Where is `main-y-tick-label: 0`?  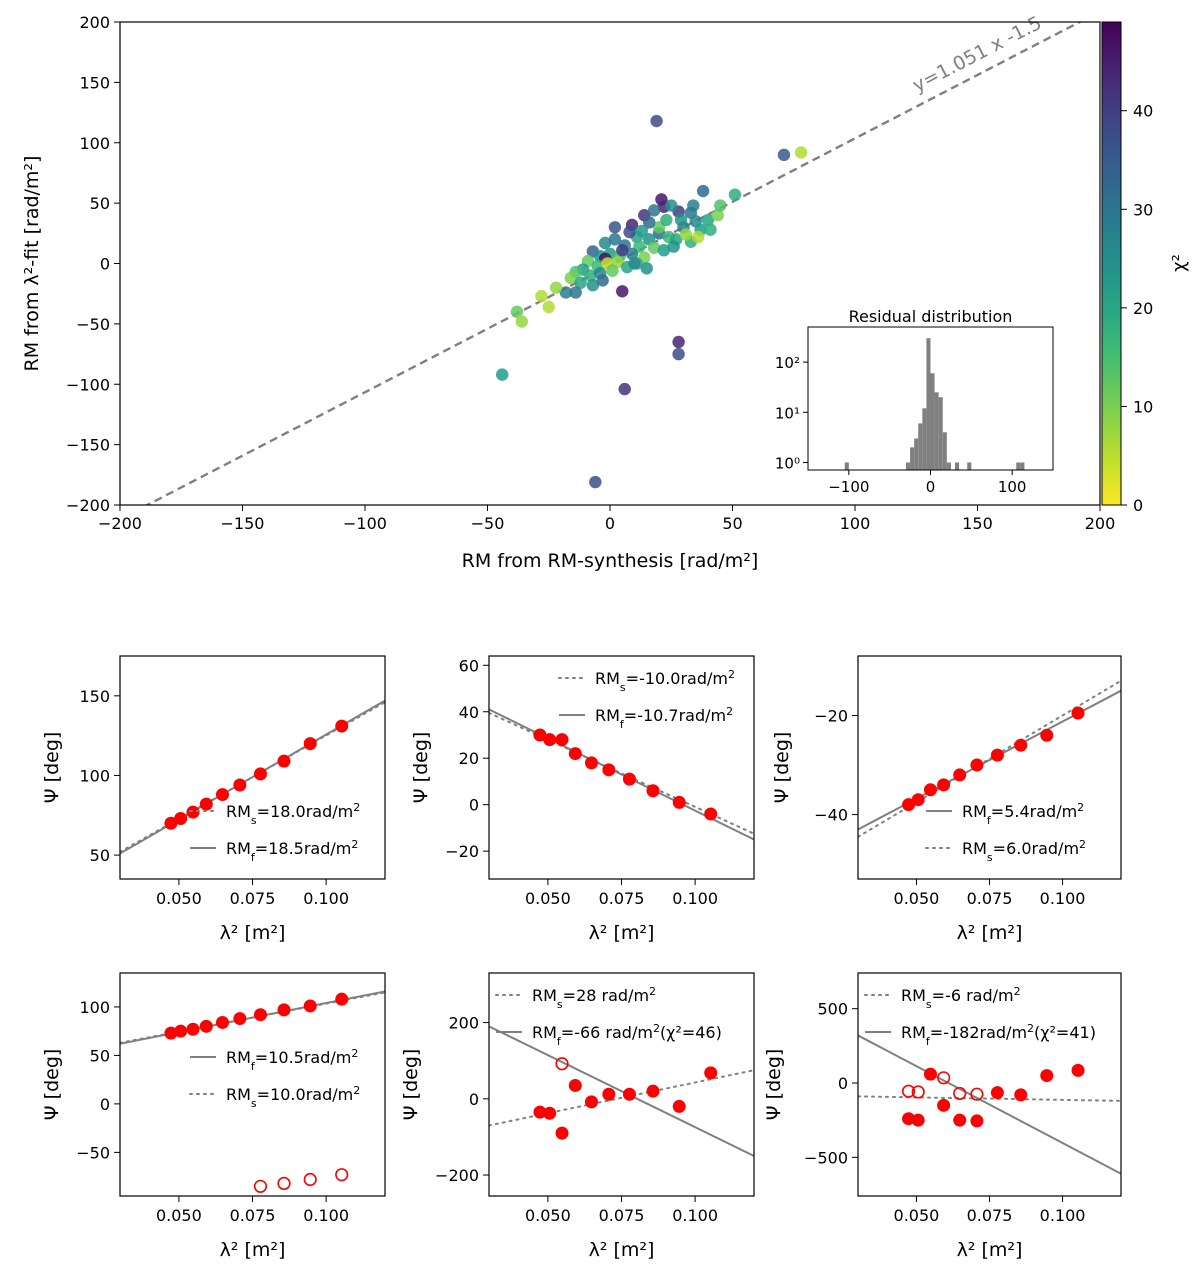
main-y-tick-label: 0 is located at coordinates (105, 264).